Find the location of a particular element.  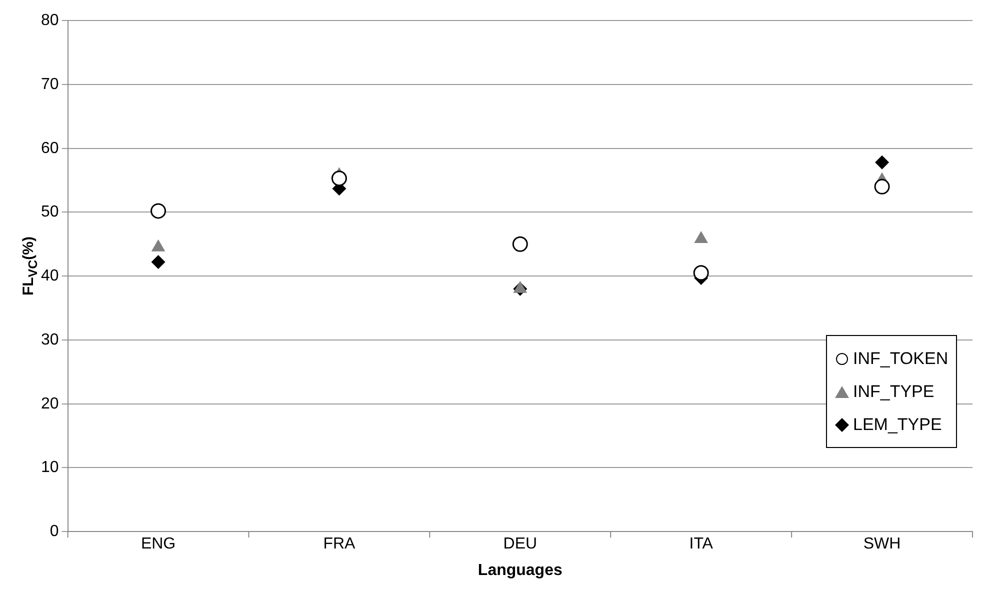

x-tick-label: DEU is located at coordinates (520, 544).